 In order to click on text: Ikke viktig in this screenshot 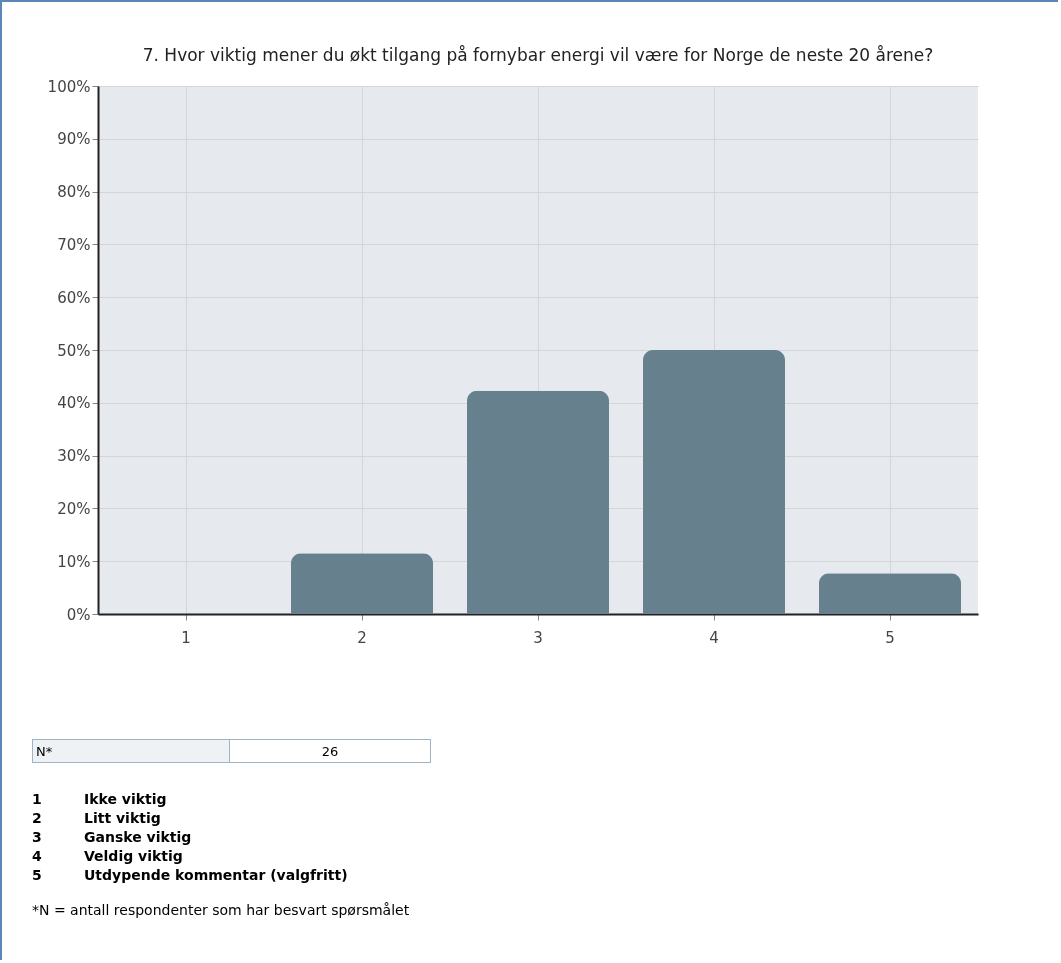, I will do `click(125, 799)`.